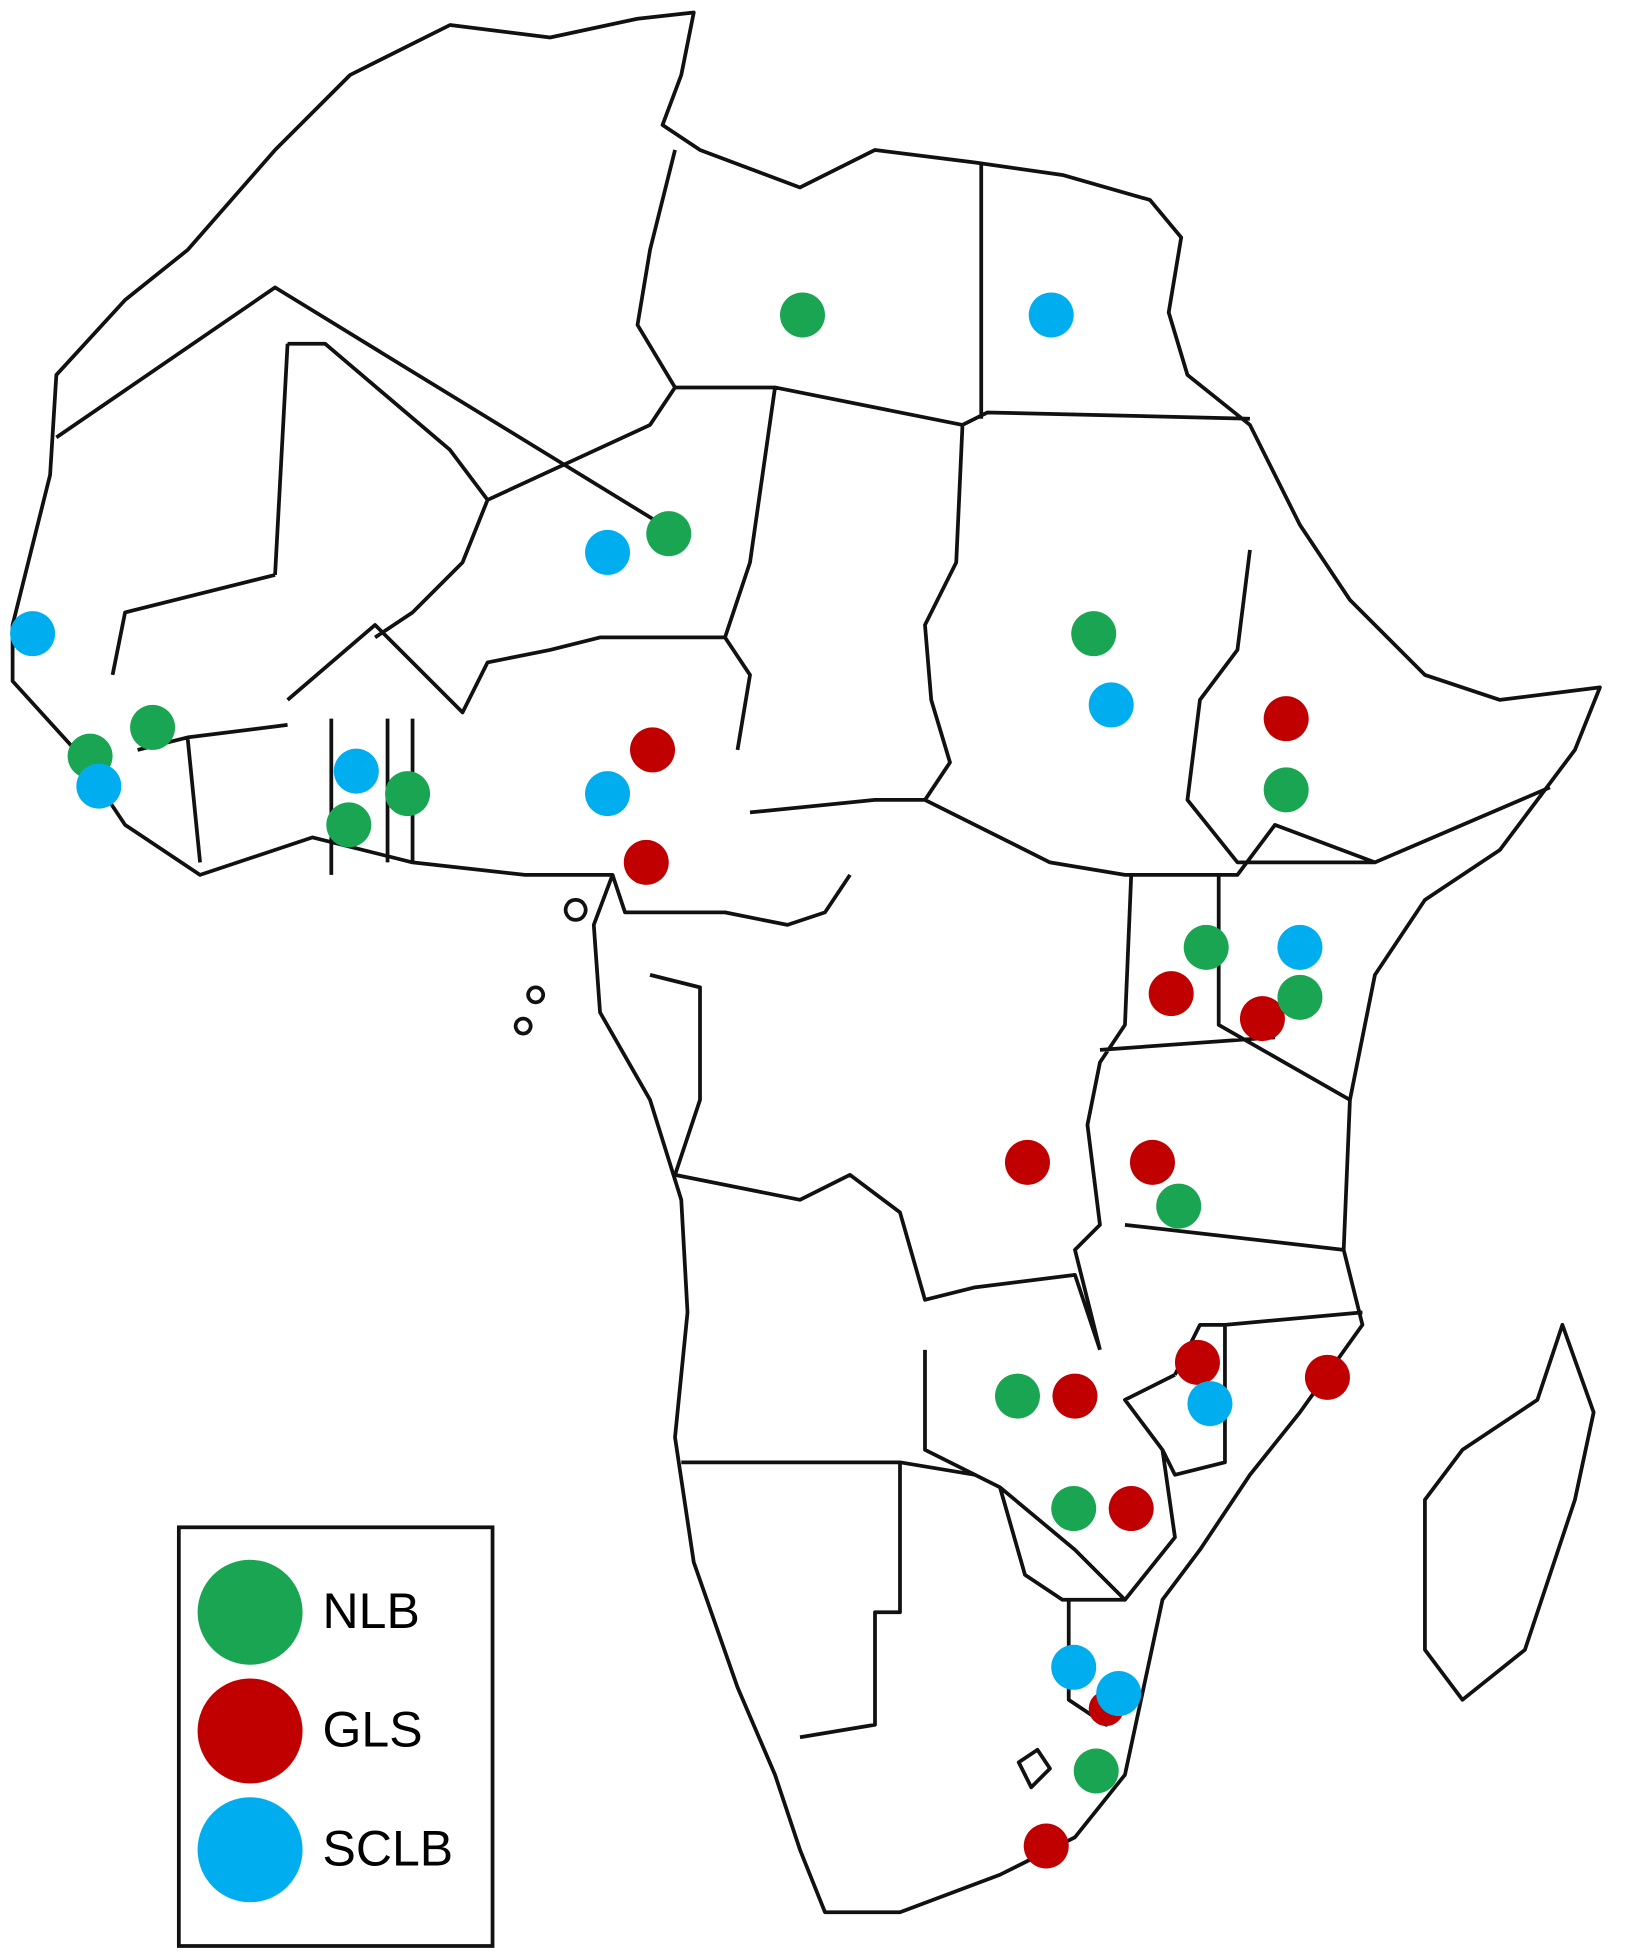 Image resolution: width=1625 pixels, height=1956 pixels. I want to click on legend: NLB GLS SCLB, so click(335, 1736).